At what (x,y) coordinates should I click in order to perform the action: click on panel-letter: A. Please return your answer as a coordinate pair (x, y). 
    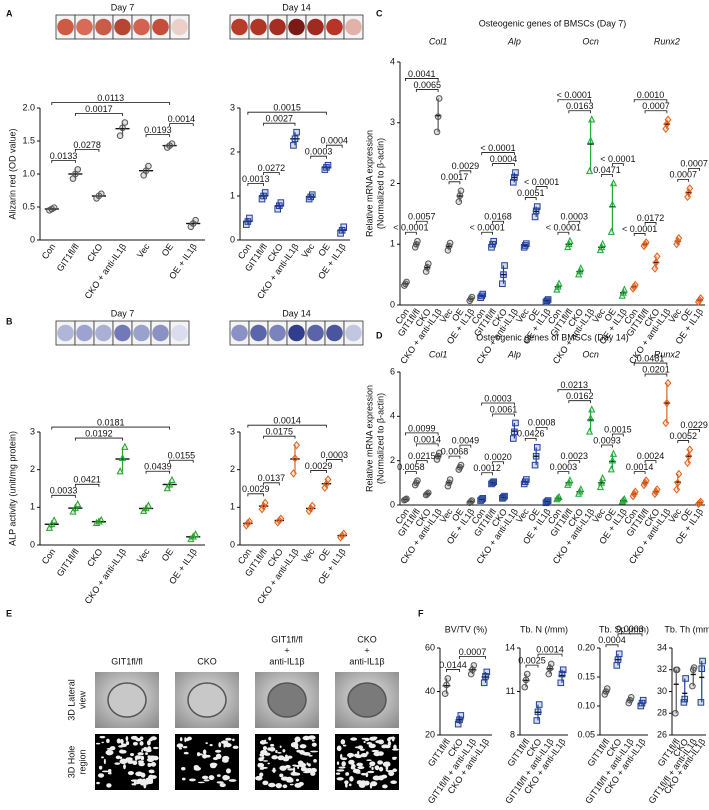
    Looking at the image, I should click on (9, 13).